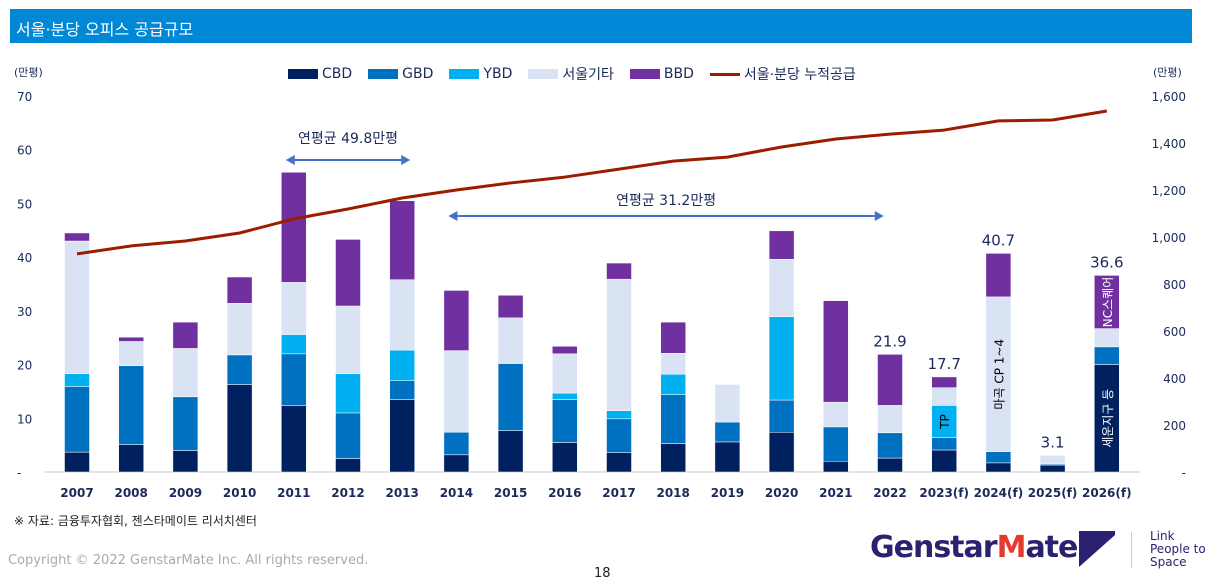  What do you see at coordinates (24, 366) in the screenshot?
I see `left-tick-label: 20` at bounding box center [24, 366].